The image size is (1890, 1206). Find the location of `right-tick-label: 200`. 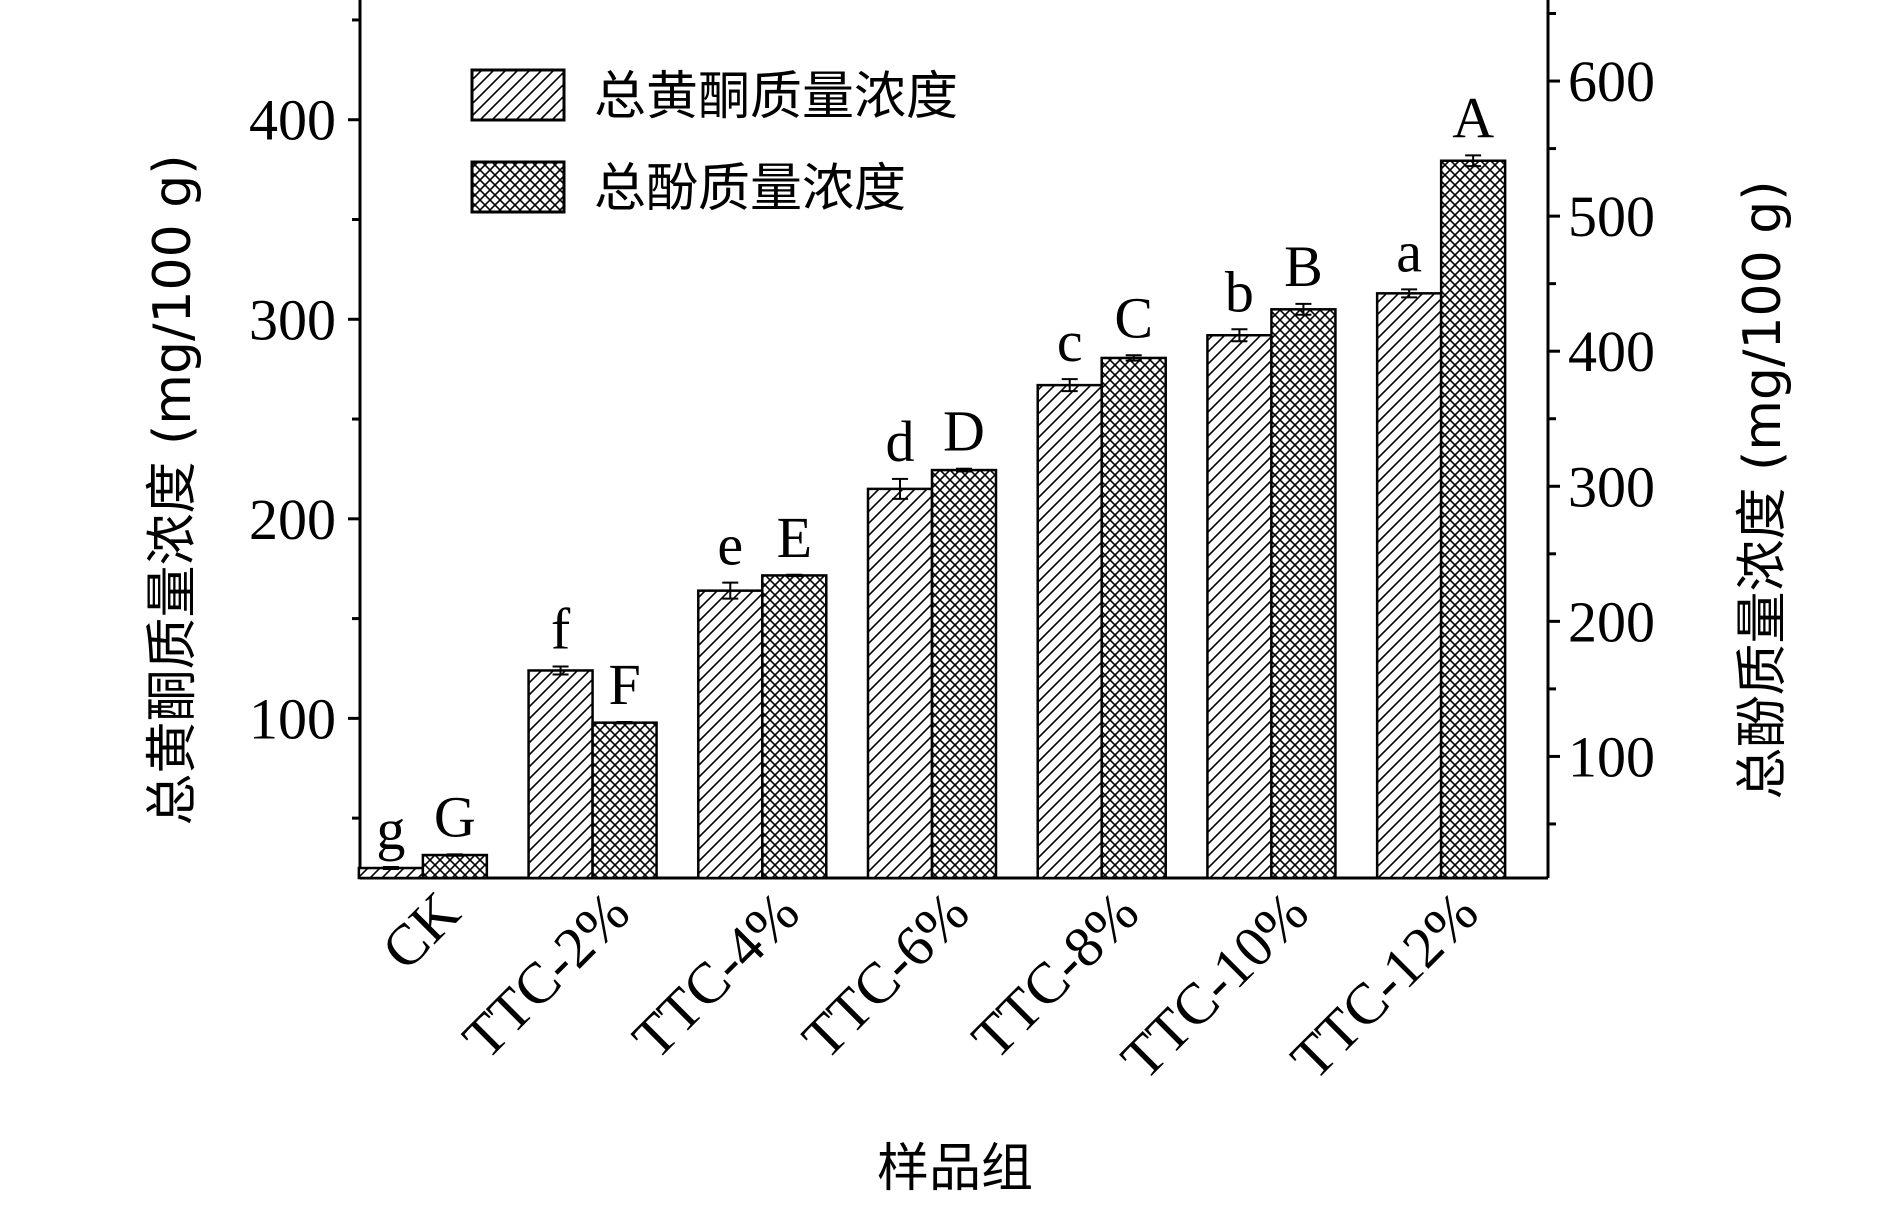

right-tick-label: 200 is located at coordinates (1611, 621).